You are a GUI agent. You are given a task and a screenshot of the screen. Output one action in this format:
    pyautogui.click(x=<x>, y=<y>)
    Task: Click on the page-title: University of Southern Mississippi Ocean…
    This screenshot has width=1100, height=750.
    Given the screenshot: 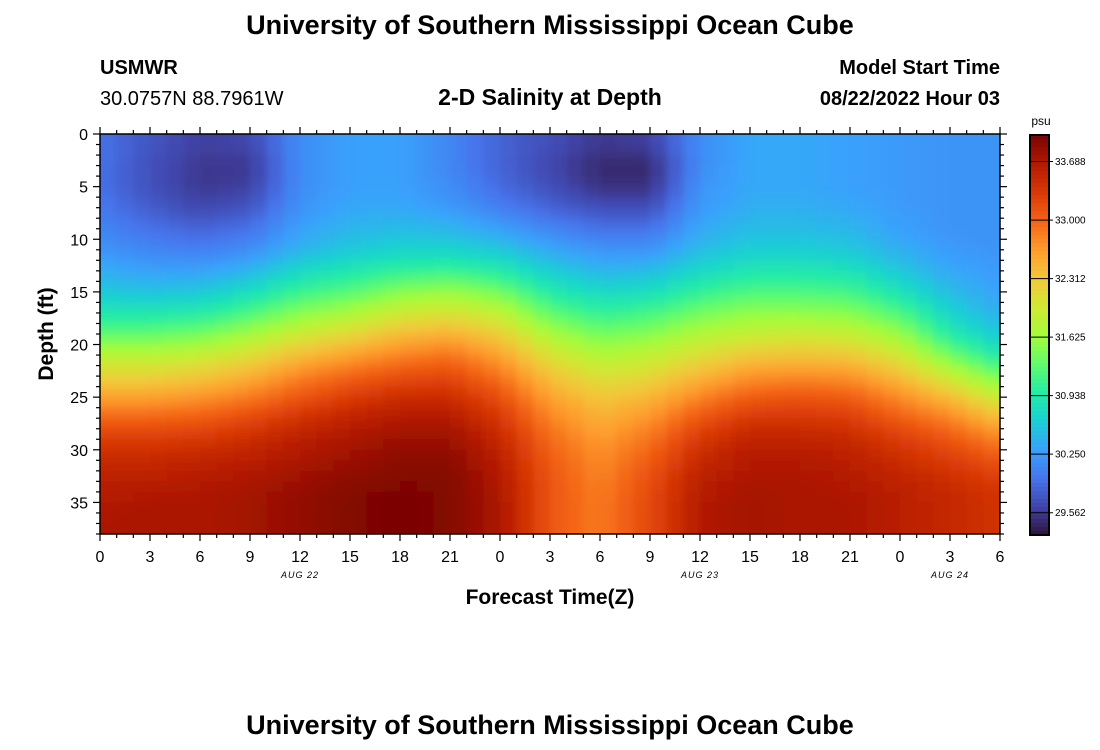 What is the action you would take?
    pyautogui.click(x=550, y=25)
    